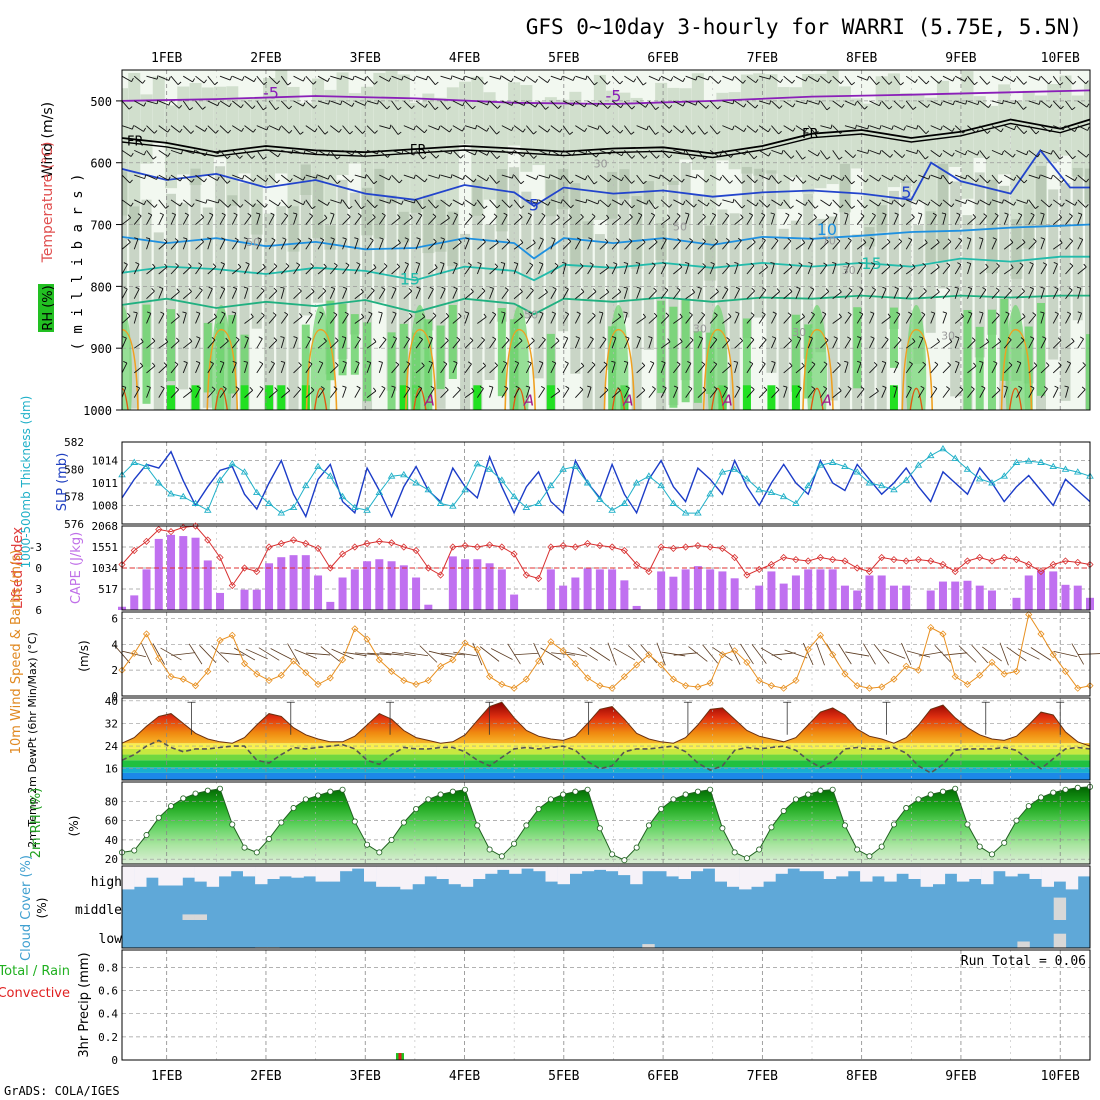 This screenshot has height=1100, width=1100. What do you see at coordinates (563, 58) in the screenshot?
I see `date-label-top: 5FEB` at bounding box center [563, 58].